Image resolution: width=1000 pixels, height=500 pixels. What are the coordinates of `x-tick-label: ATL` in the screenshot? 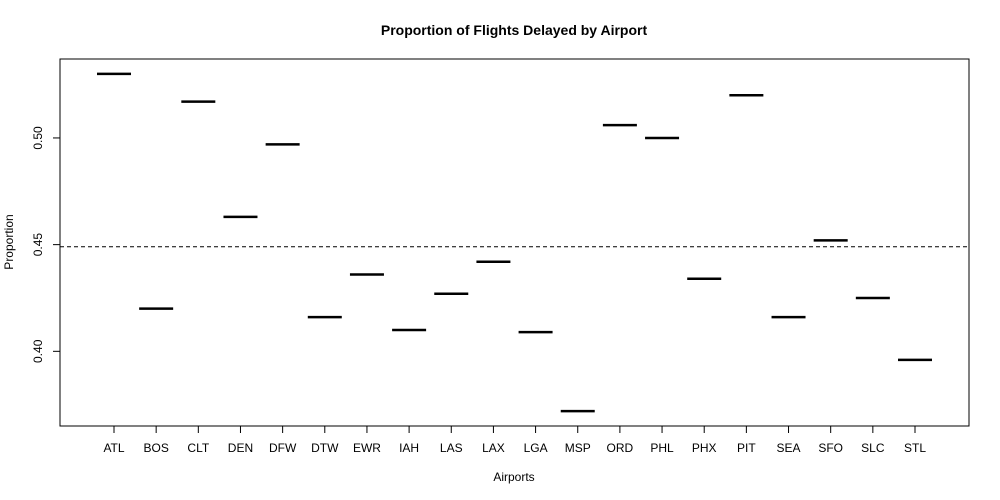 It's located at (113, 448).